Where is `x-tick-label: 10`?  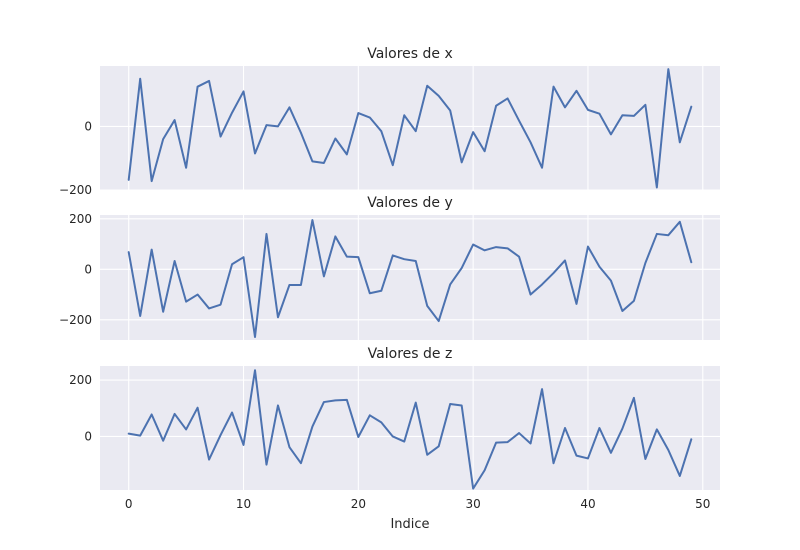 x-tick-label: 10 is located at coordinates (243, 504).